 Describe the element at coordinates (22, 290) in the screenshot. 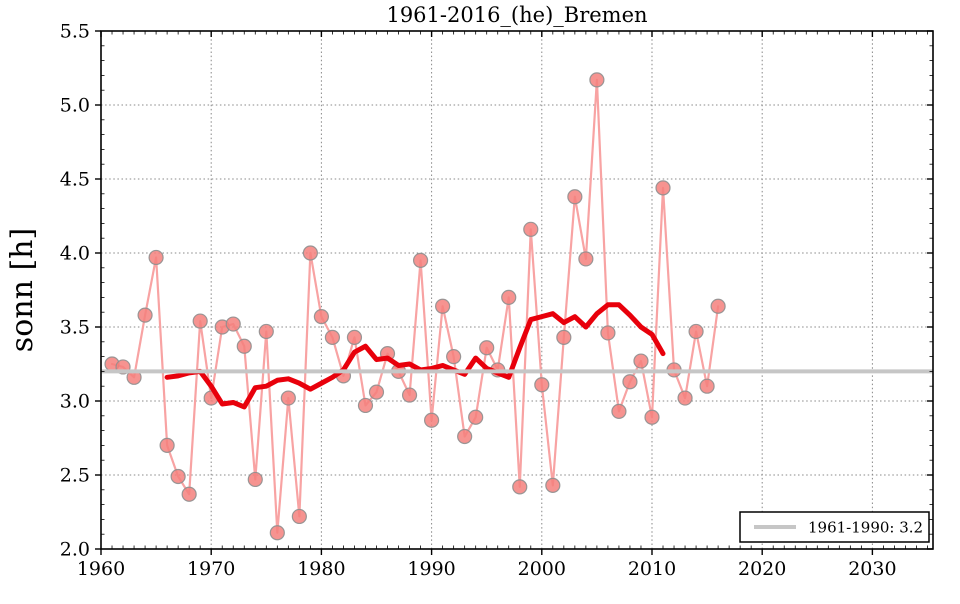

I see `y-axis-label: sonn [h]` at that location.